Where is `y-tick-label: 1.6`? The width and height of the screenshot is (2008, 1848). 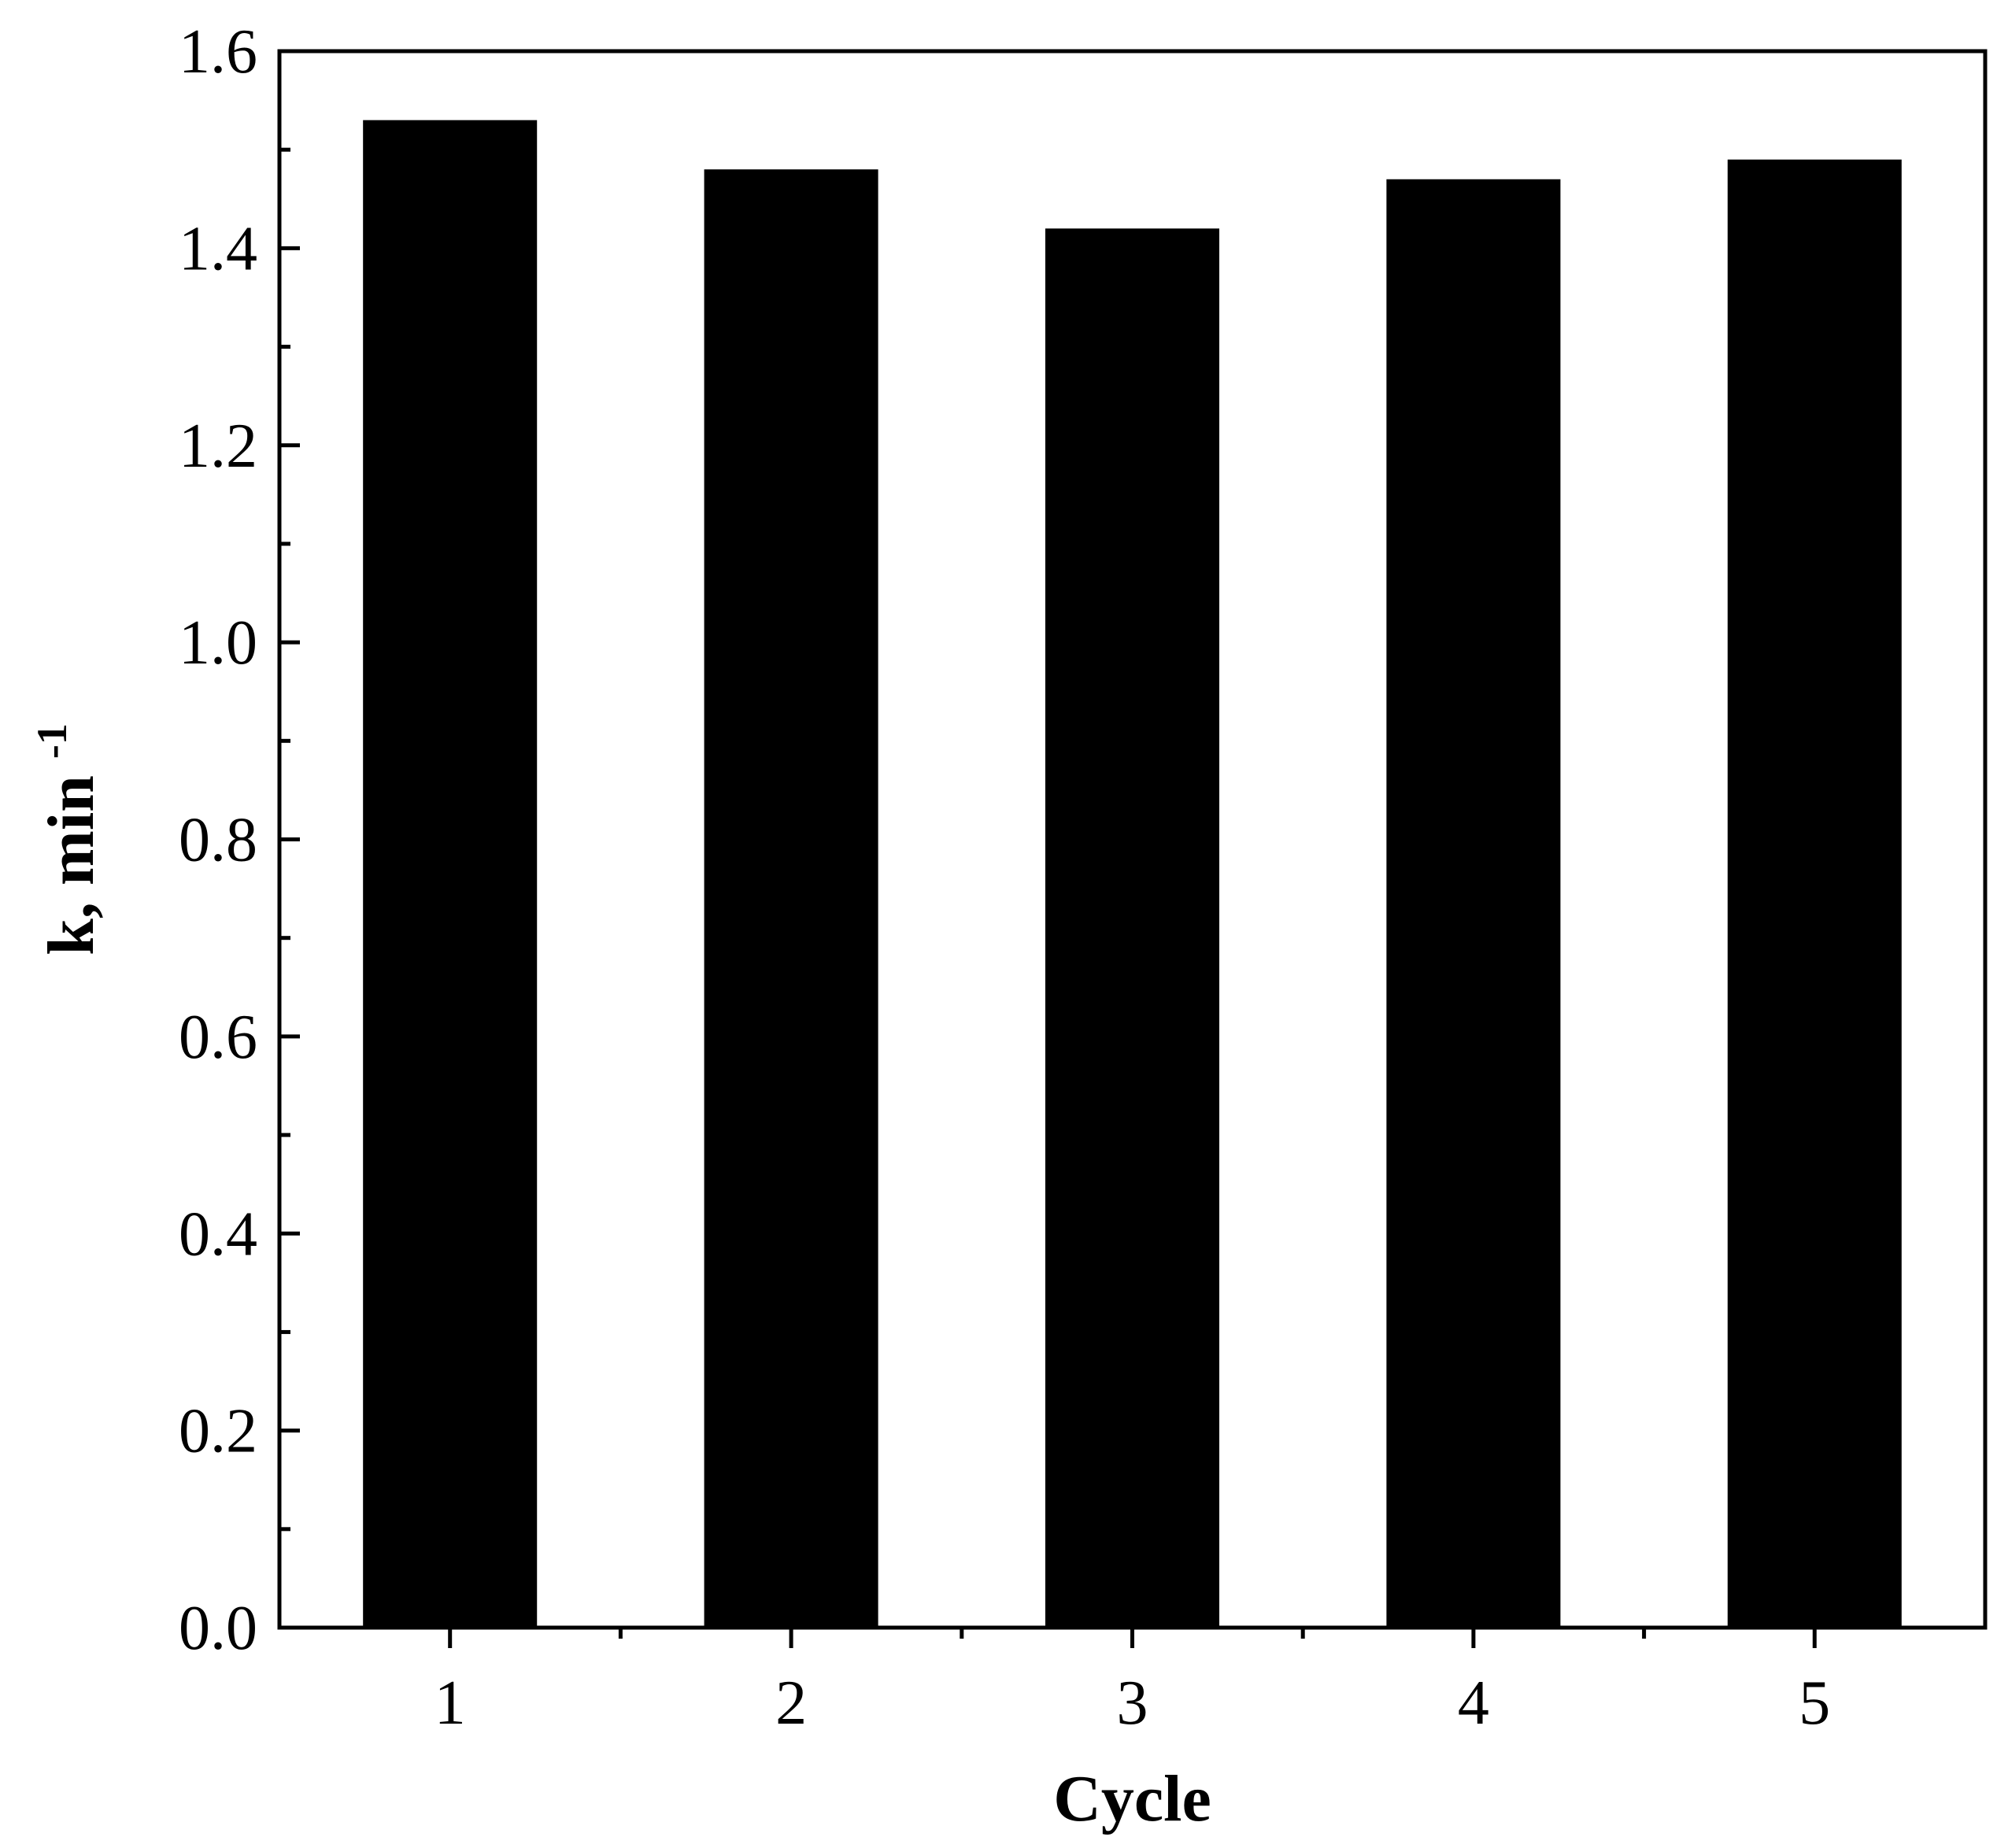 y-tick-label: 1.6 is located at coordinates (218, 52).